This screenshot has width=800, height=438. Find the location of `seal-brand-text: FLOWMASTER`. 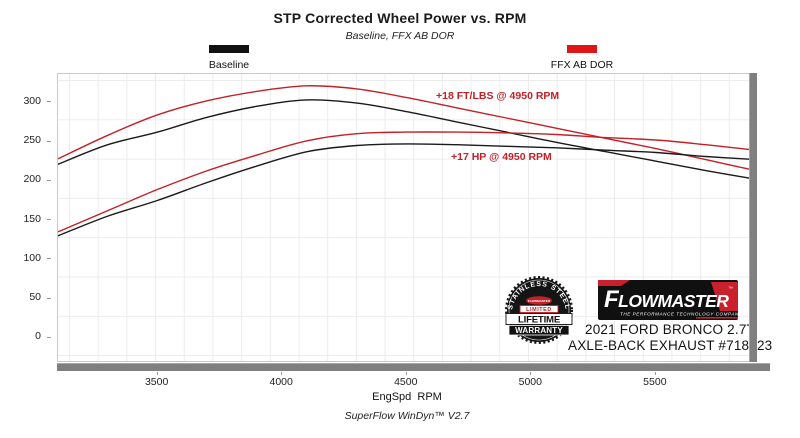

seal-brand-text: FLOWMASTER is located at coordinates (539, 301).